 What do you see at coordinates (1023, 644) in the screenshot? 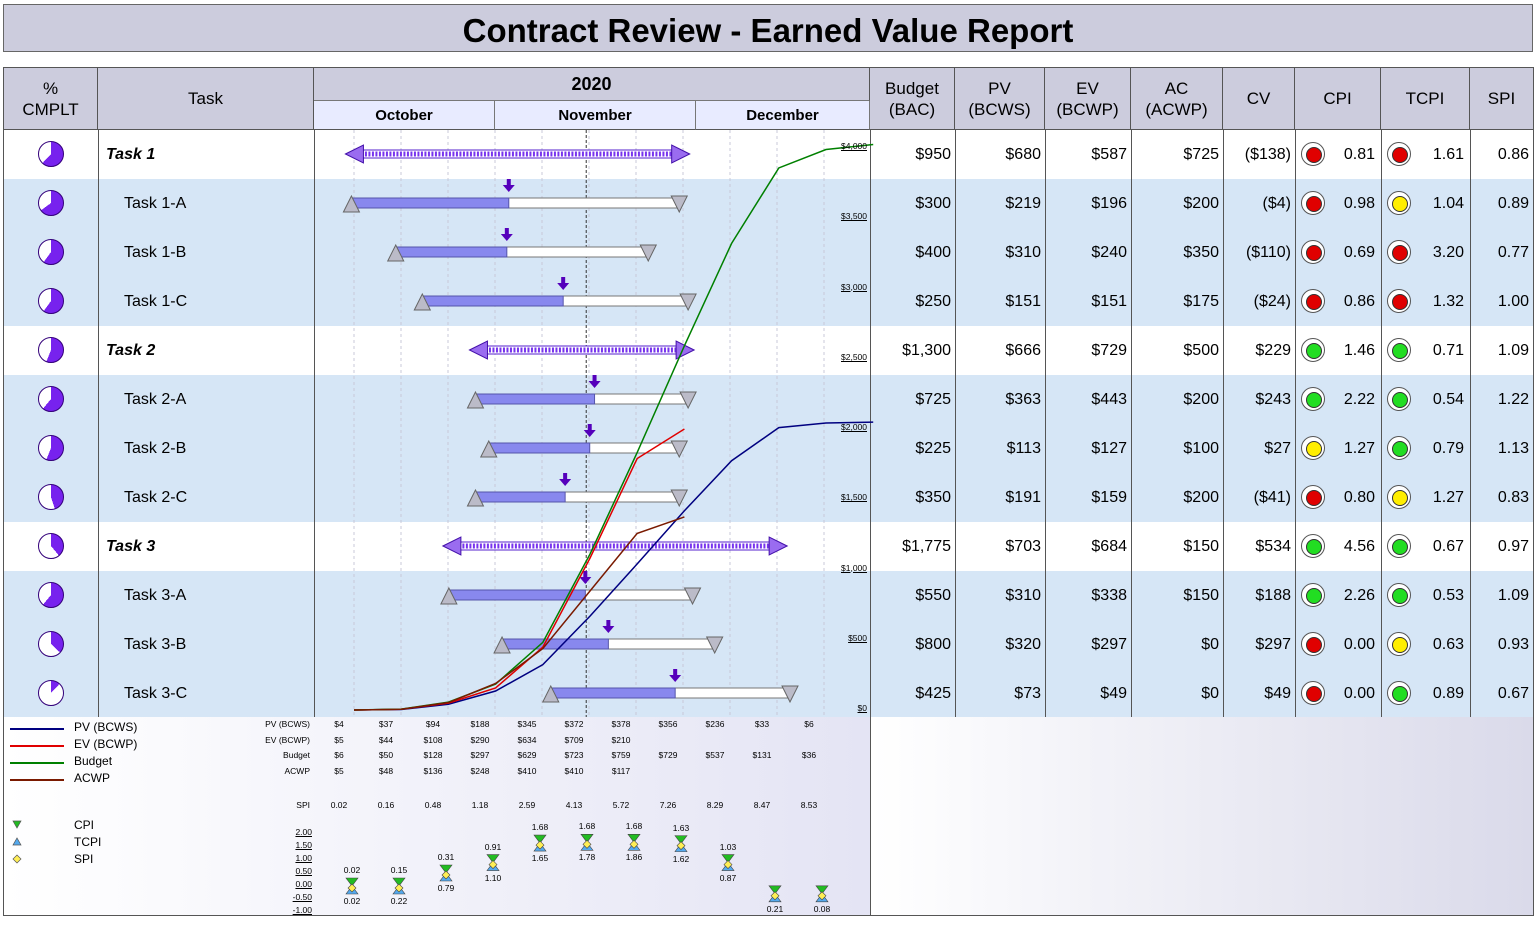
I see `pv-value: $320` at bounding box center [1023, 644].